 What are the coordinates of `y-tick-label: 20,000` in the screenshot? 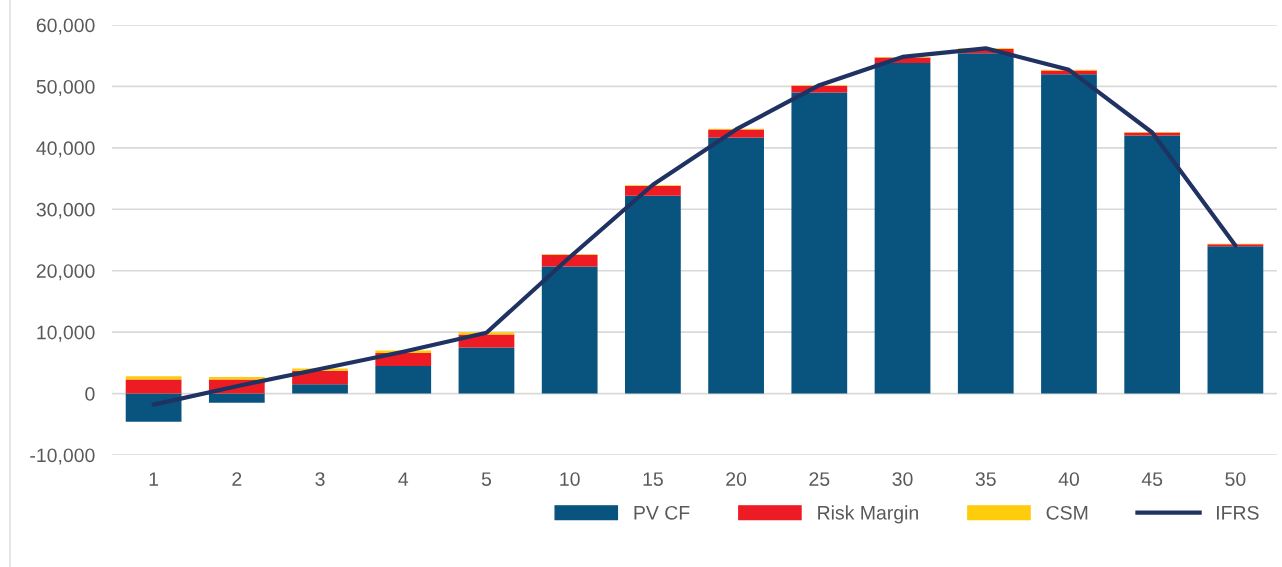 It's located at (65, 272).